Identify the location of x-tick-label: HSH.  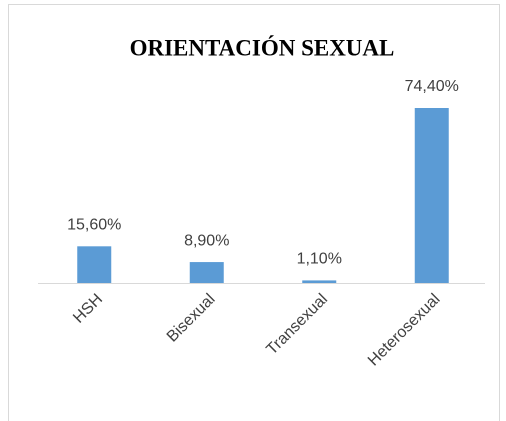
(88, 309).